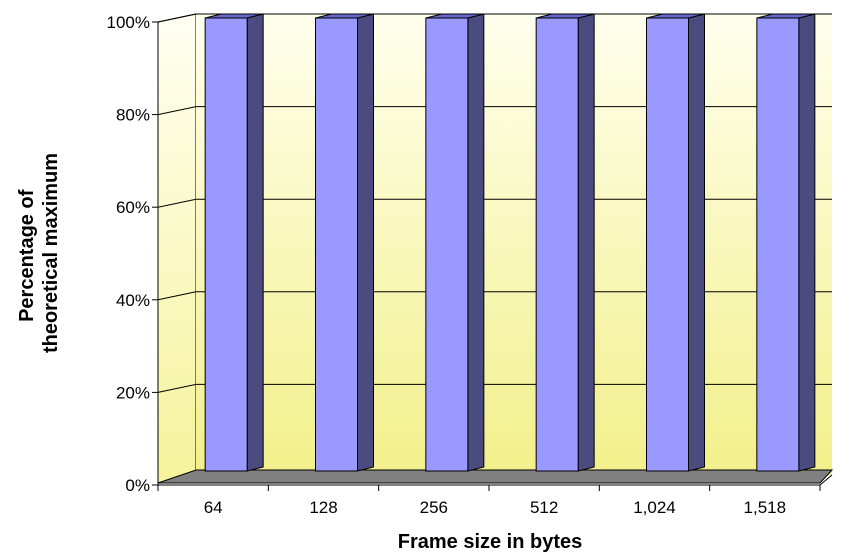  I want to click on floor, so click(495, 476).